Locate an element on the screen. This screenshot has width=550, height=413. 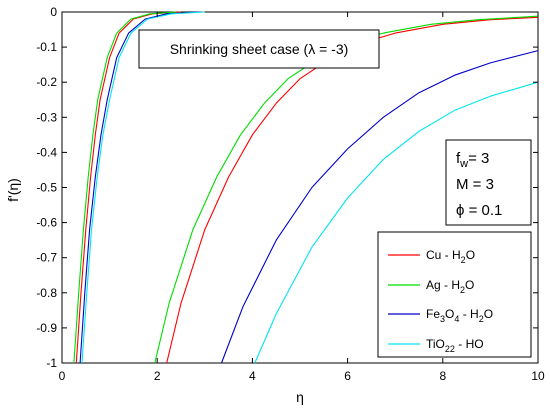
y-tick-label: -0.1 is located at coordinates (46, 47).